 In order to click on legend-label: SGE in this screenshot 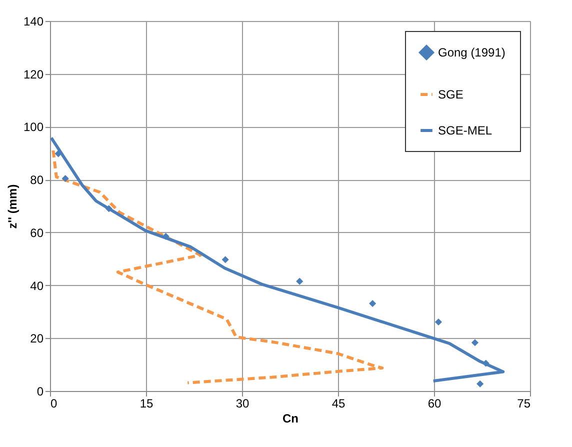, I will do `click(451, 95)`.